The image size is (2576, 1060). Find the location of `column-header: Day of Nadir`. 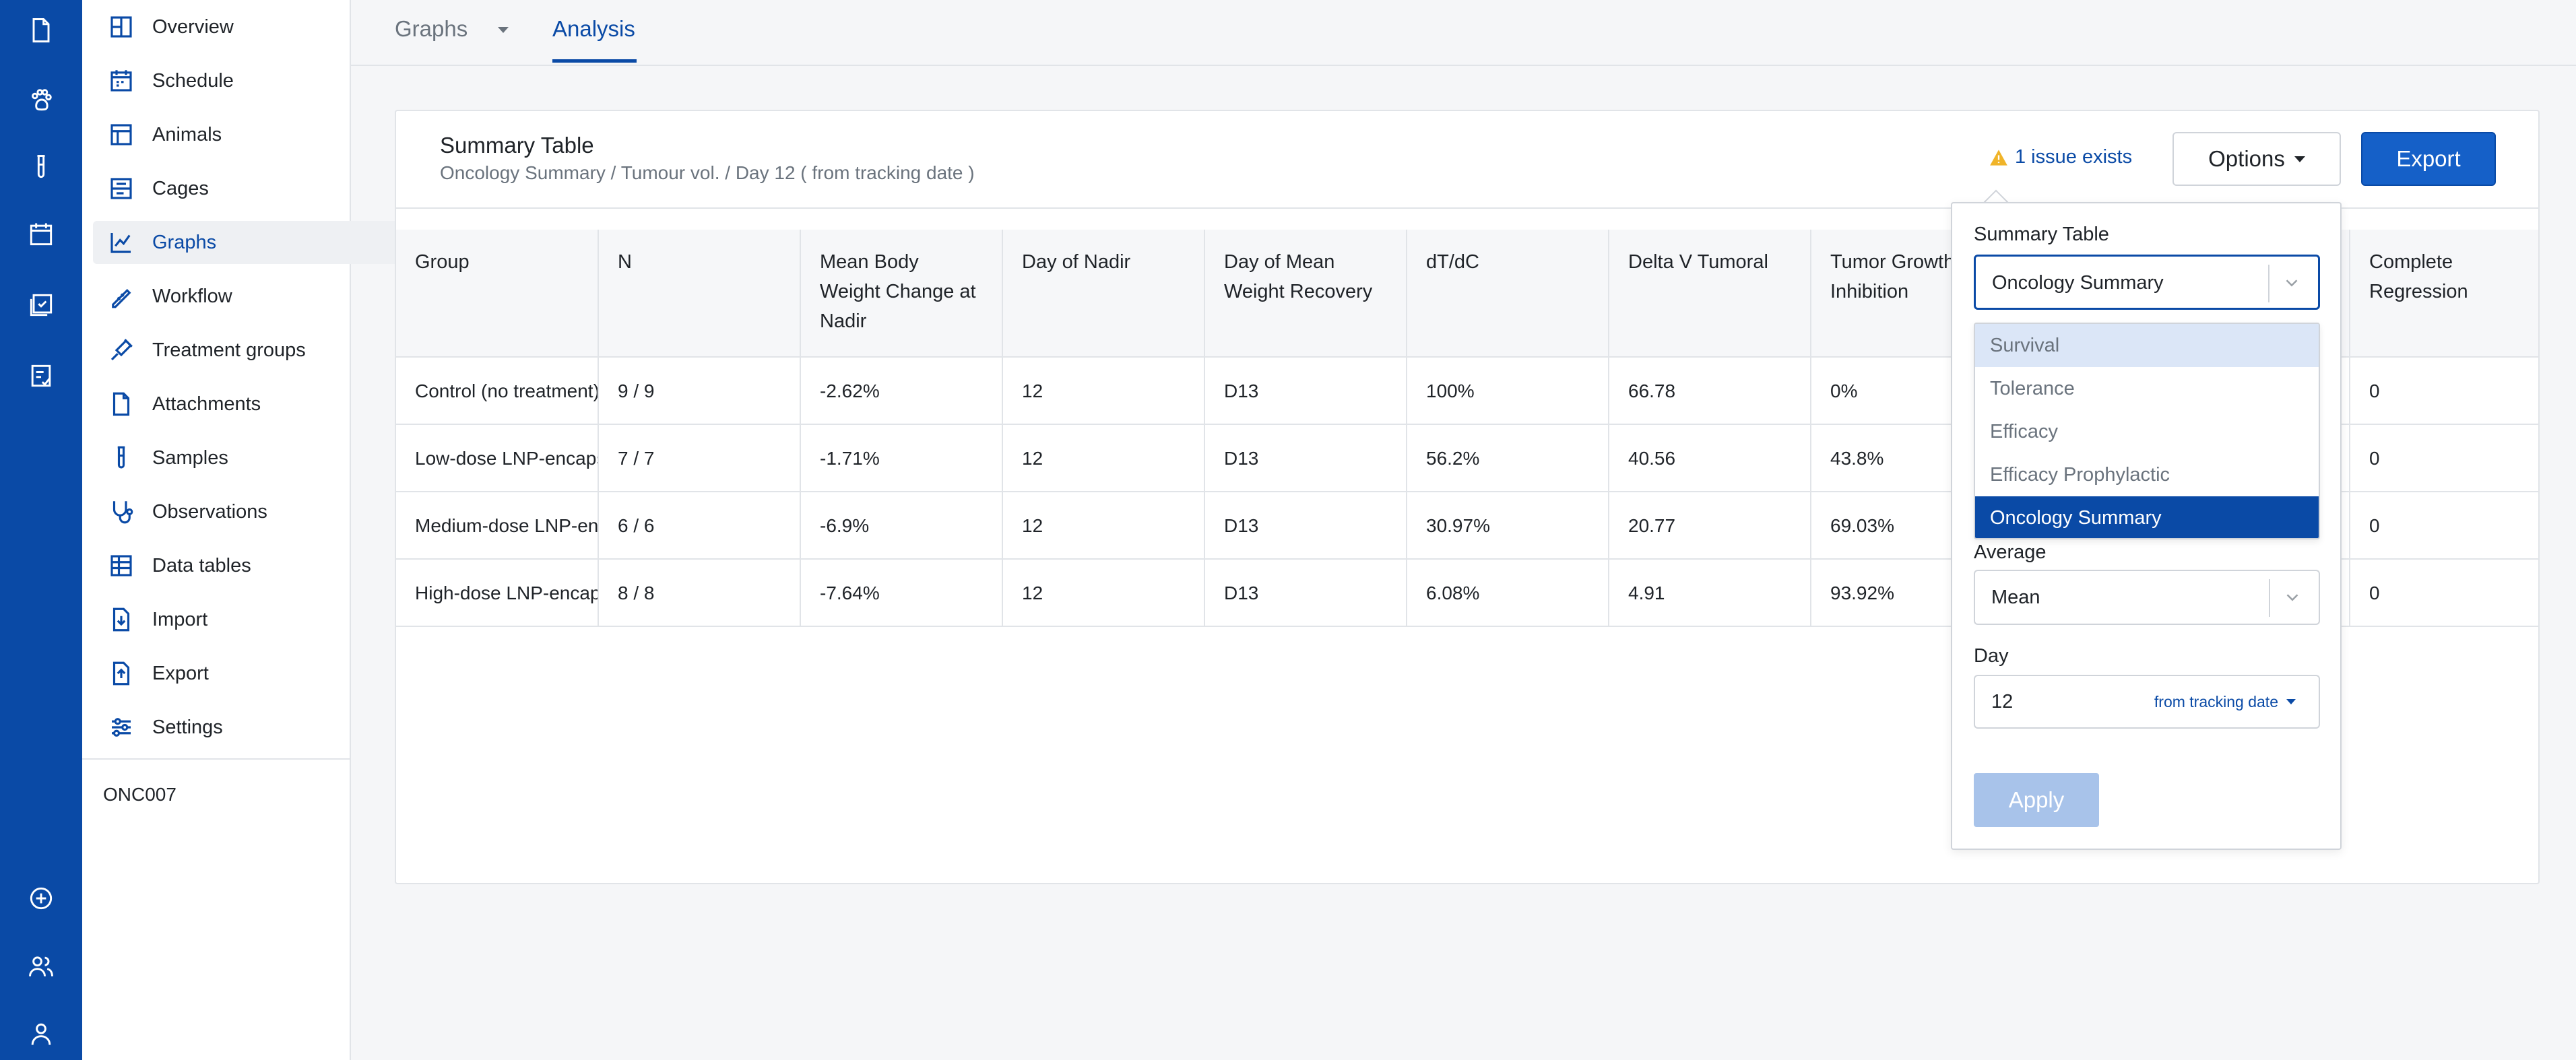

column-header: Day of Nadir is located at coordinates (1104, 294).